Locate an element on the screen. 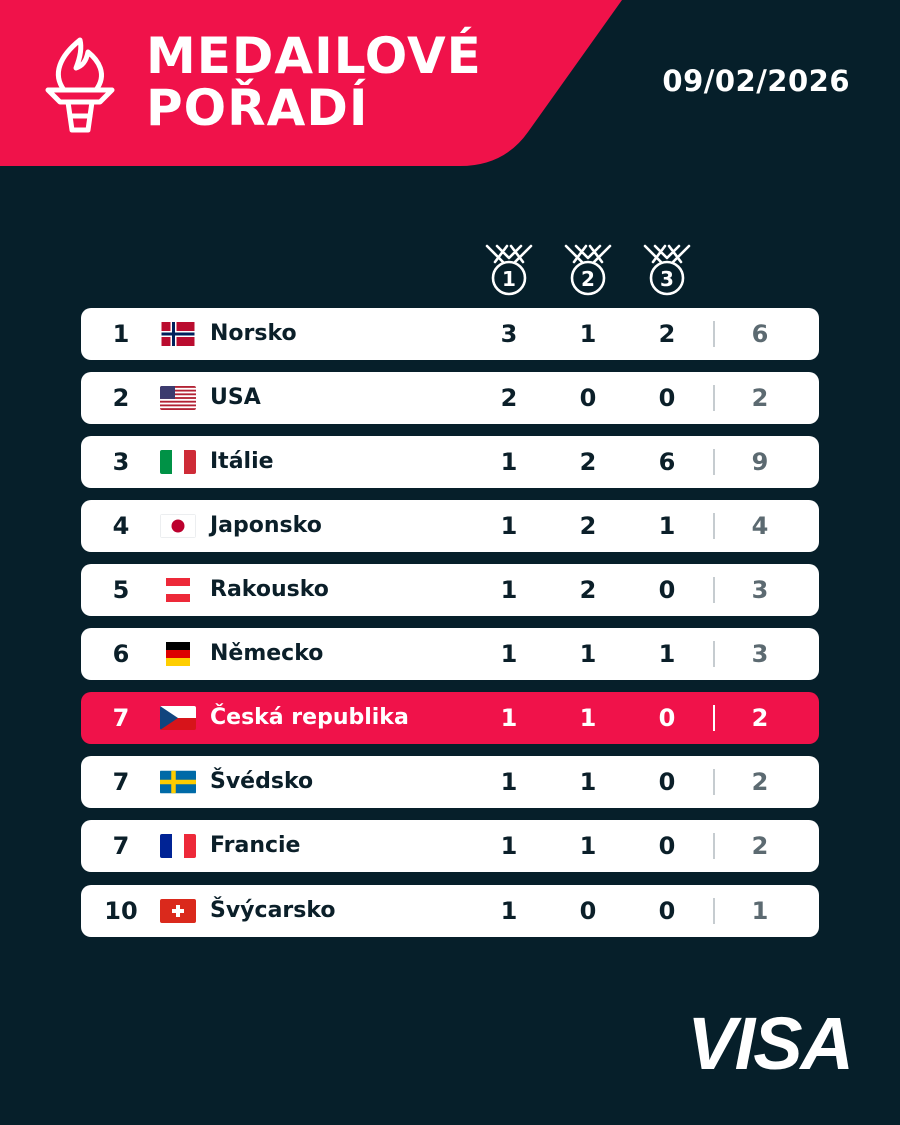 The height and width of the screenshot is (1125, 900). torch-icon is located at coordinates (80, 85).